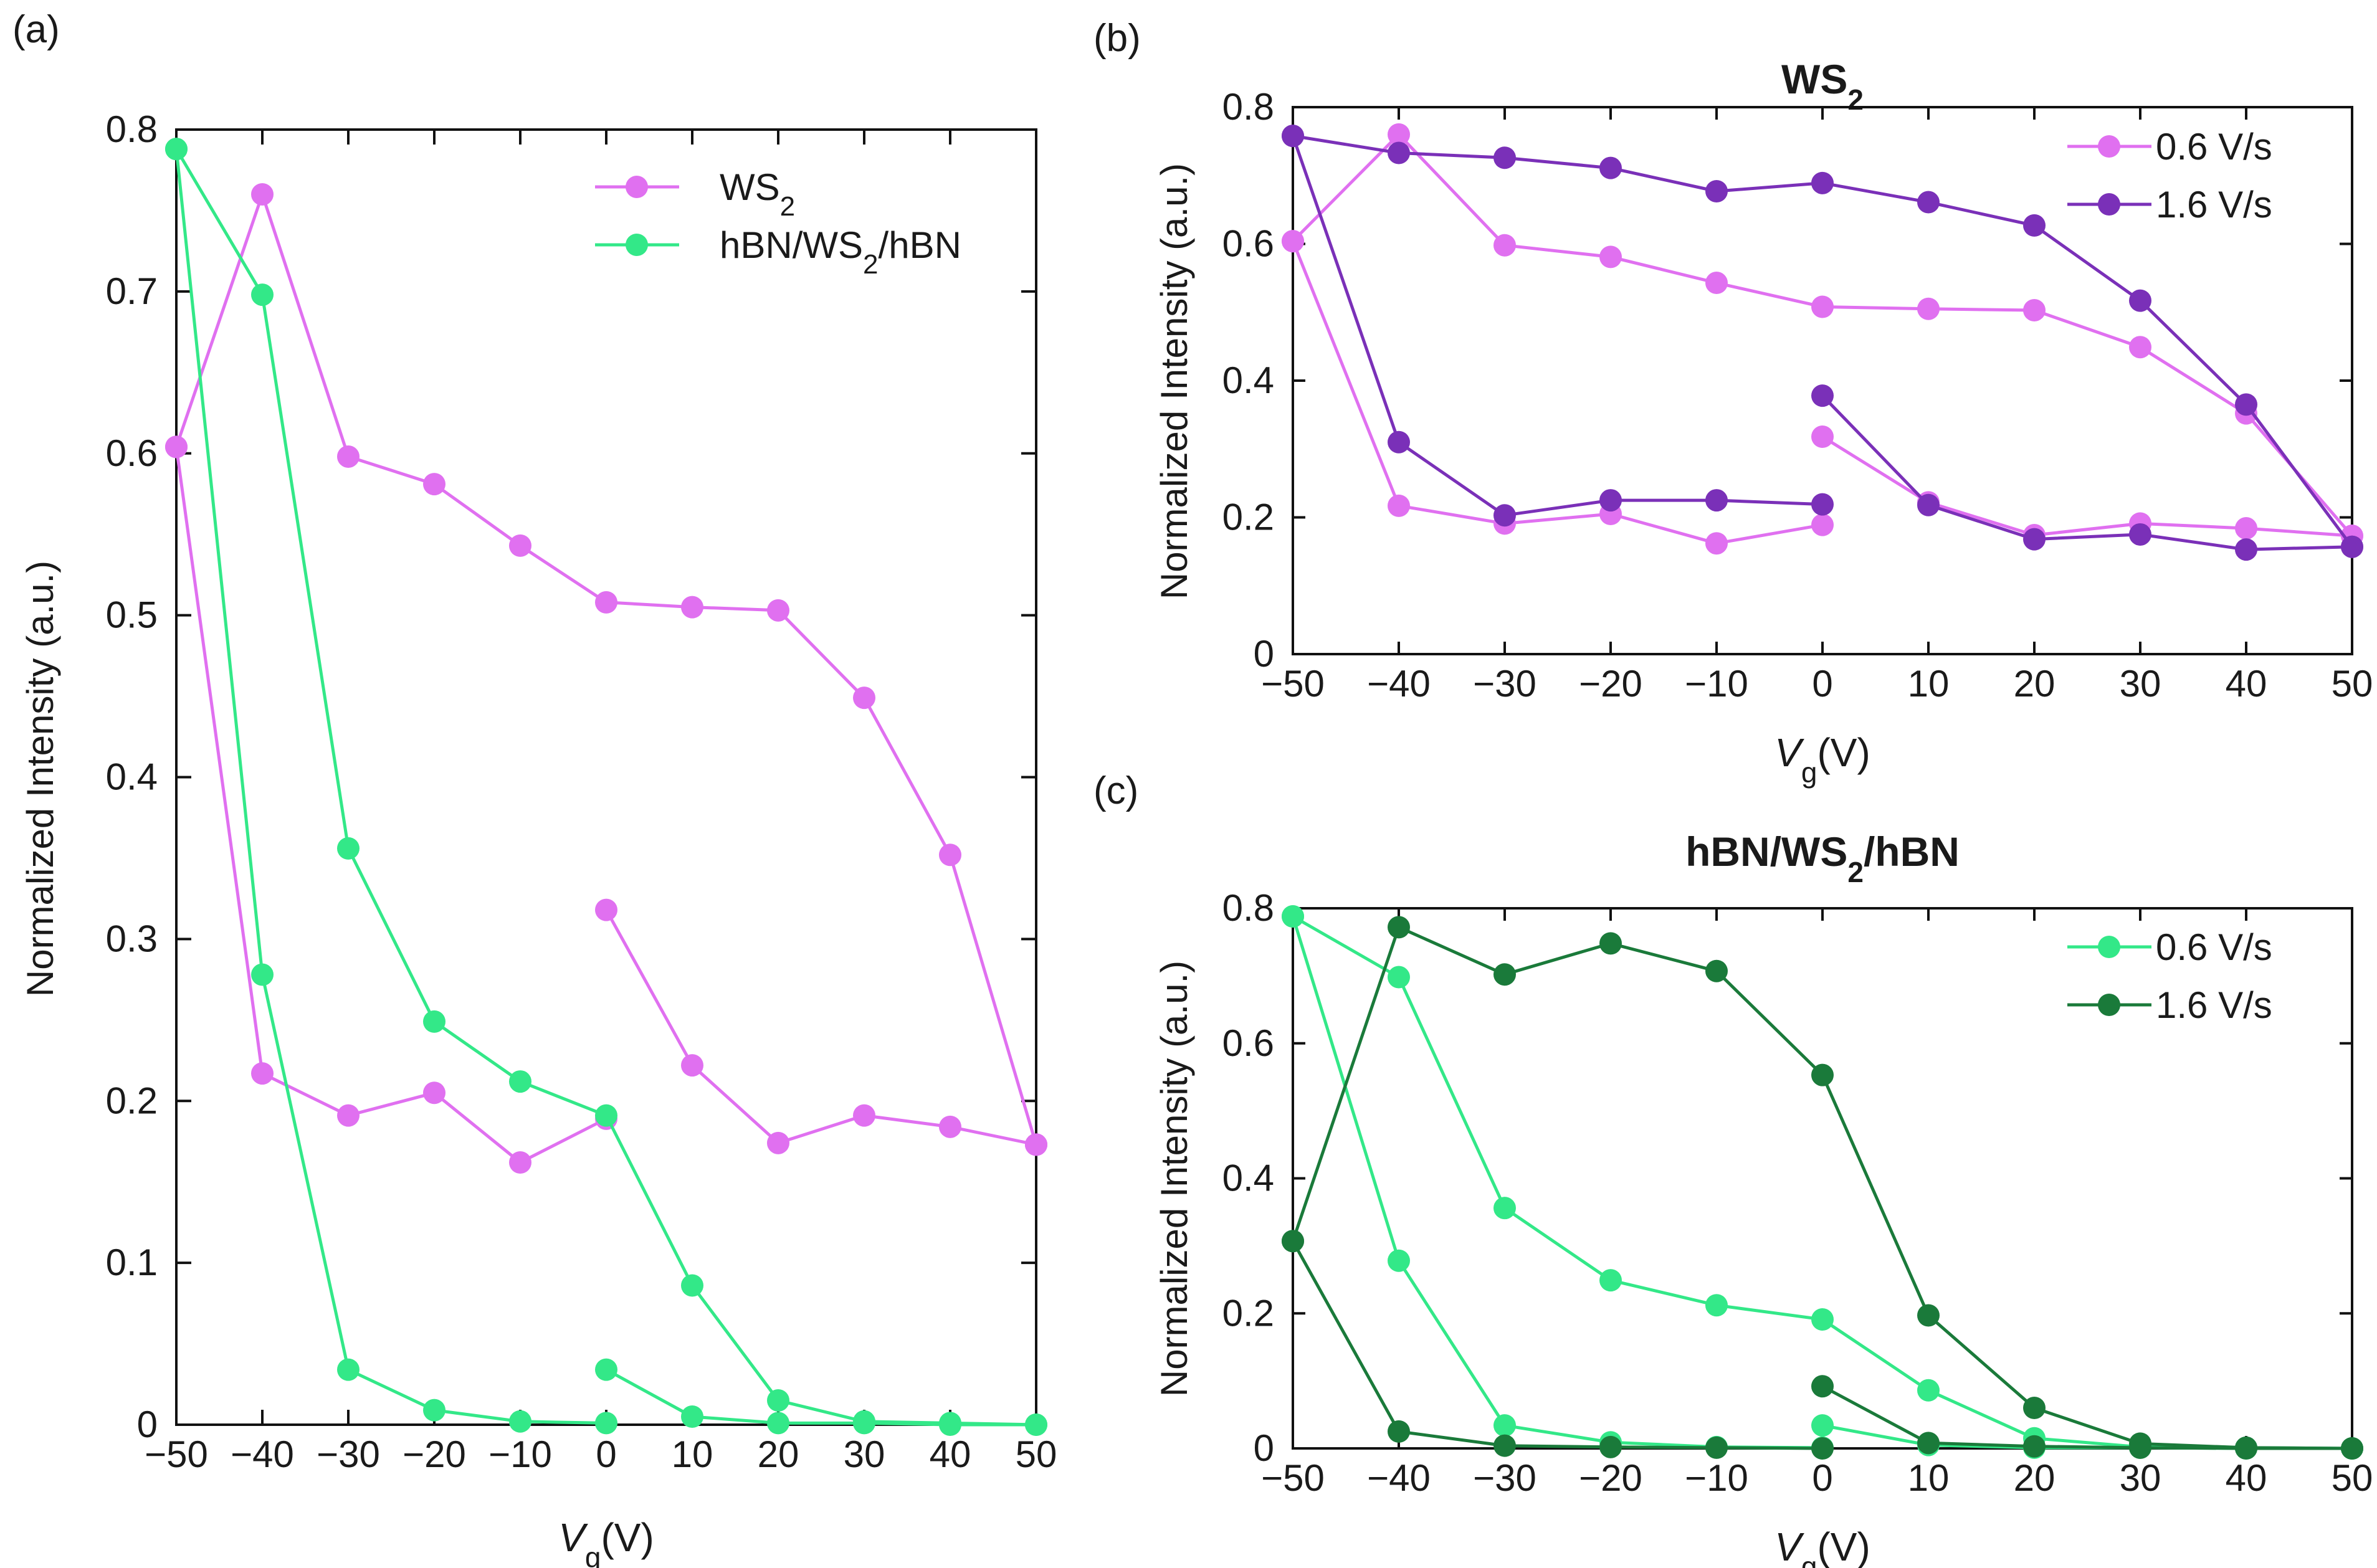  What do you see at coordinates (1248, 1313) in the screenshot?
I see `y-tick-label: 0.2` at bounding box center [1248, 1313].